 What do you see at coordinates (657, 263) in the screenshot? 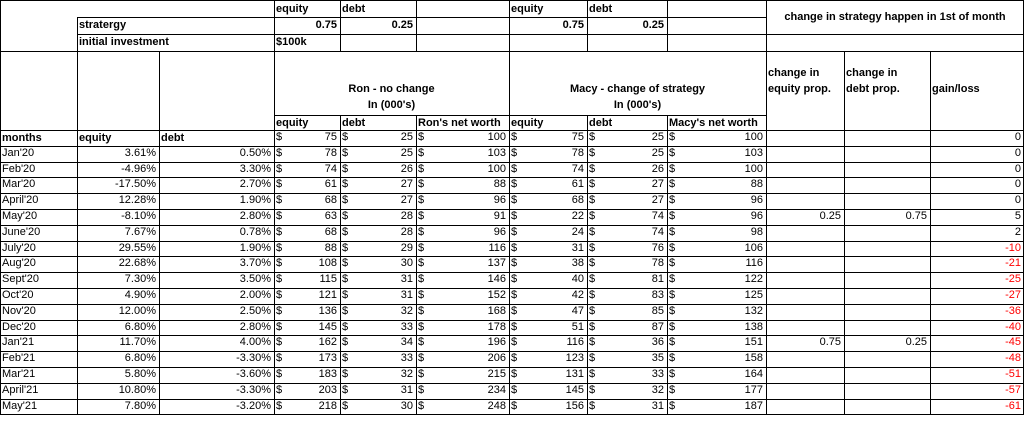
I see `cell-macy-debt: 78` at bounding box center [657, 263].